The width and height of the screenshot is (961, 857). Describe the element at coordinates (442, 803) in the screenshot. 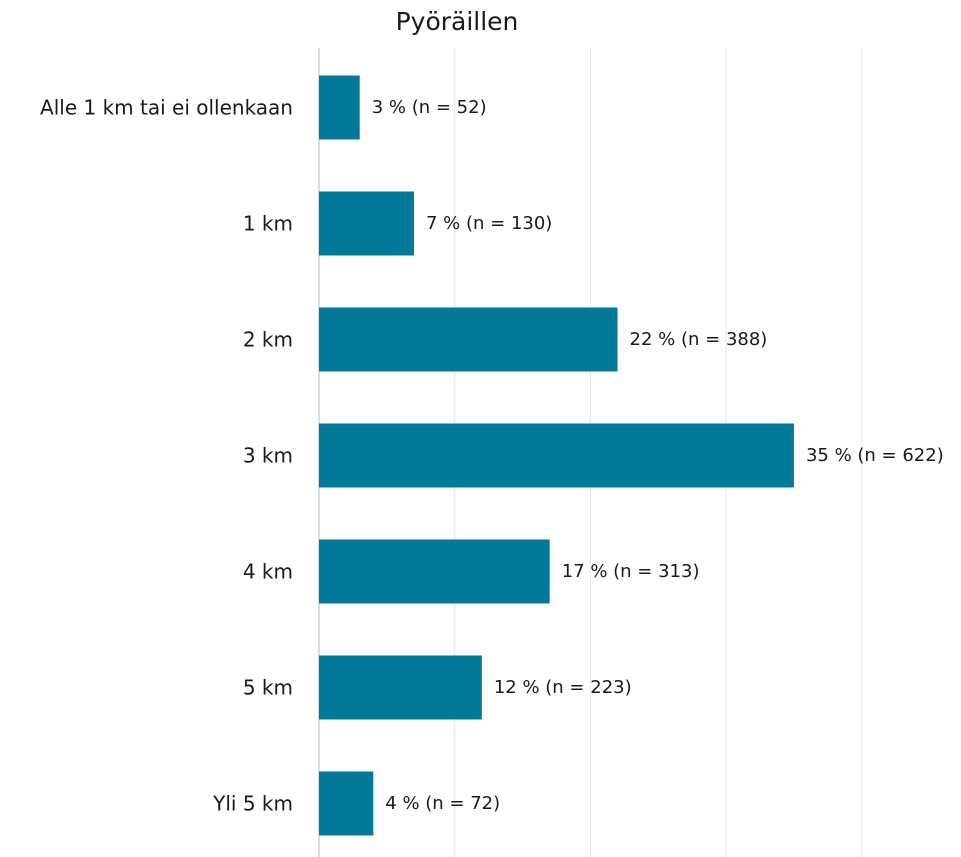

I see `data-label: 4 % (n = 72)` at that location.